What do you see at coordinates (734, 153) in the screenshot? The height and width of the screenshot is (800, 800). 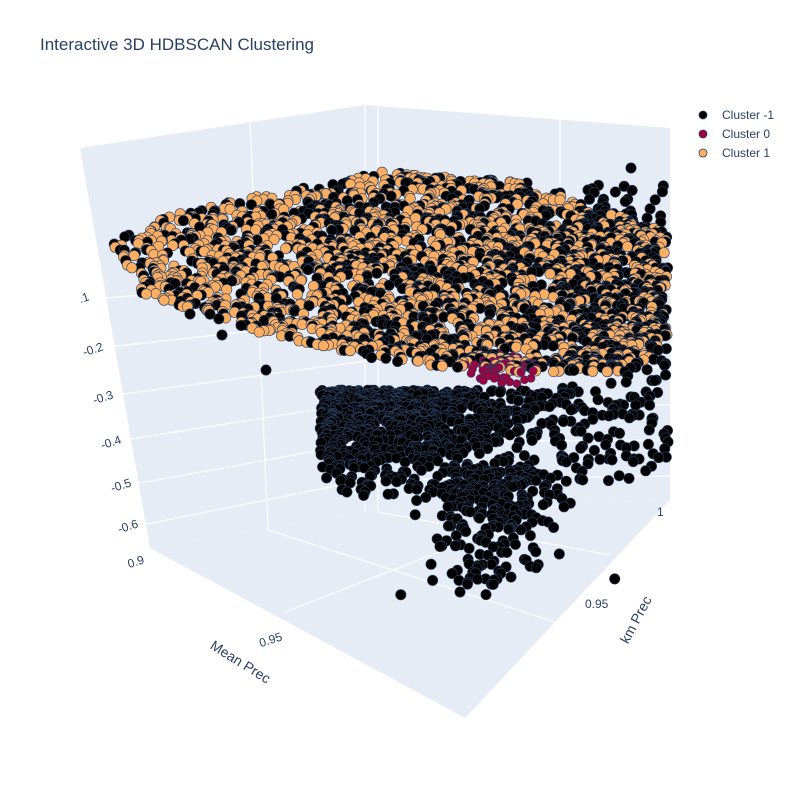 I see `legend-item-cluster-1: Cluster 1` at bounding box center [734, 153].